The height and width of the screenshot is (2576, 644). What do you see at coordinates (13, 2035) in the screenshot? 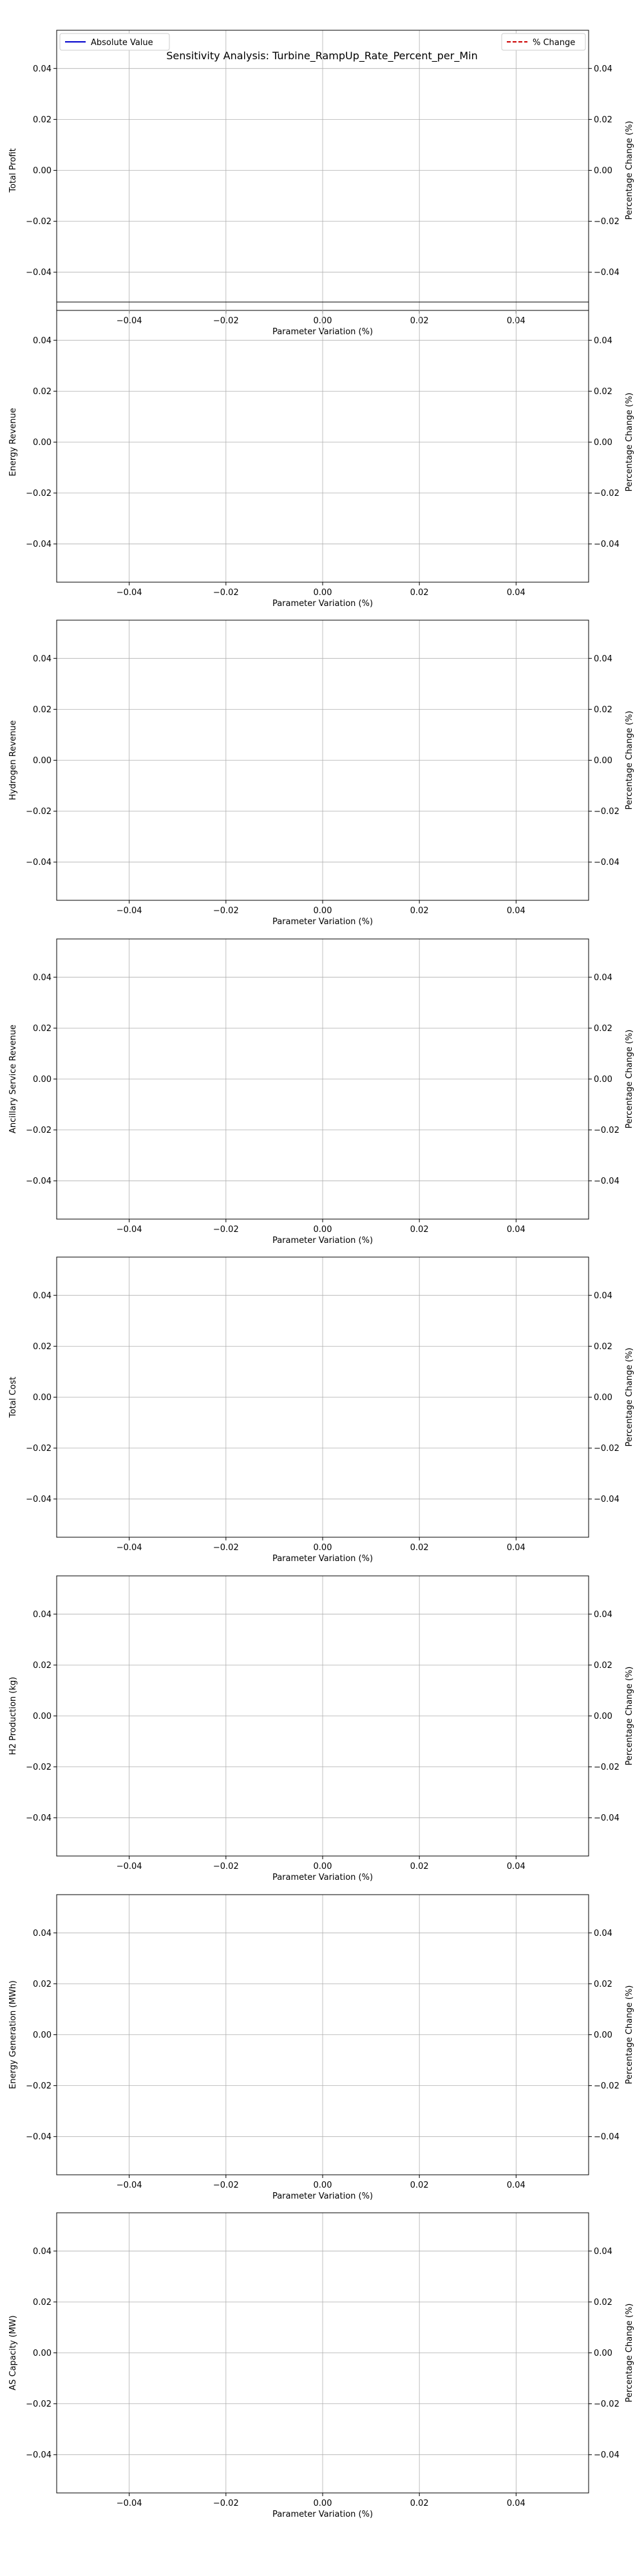
I see `y-axis-label: Energy Generation (MWh)` at bounding box center [13, 2035].